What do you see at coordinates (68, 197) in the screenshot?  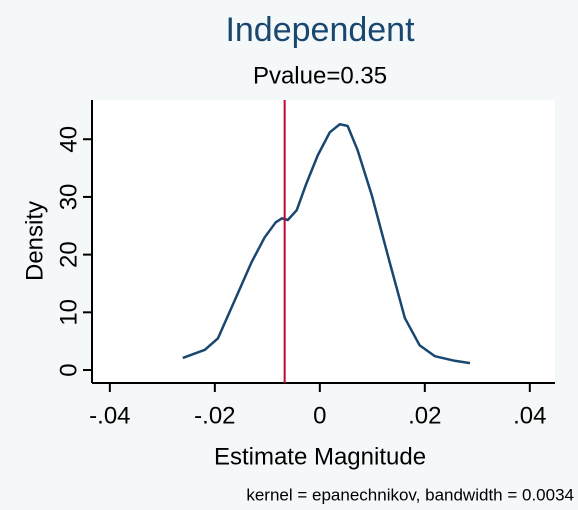 I see `y-tick-label: 30` at bounding box center [68, 197].